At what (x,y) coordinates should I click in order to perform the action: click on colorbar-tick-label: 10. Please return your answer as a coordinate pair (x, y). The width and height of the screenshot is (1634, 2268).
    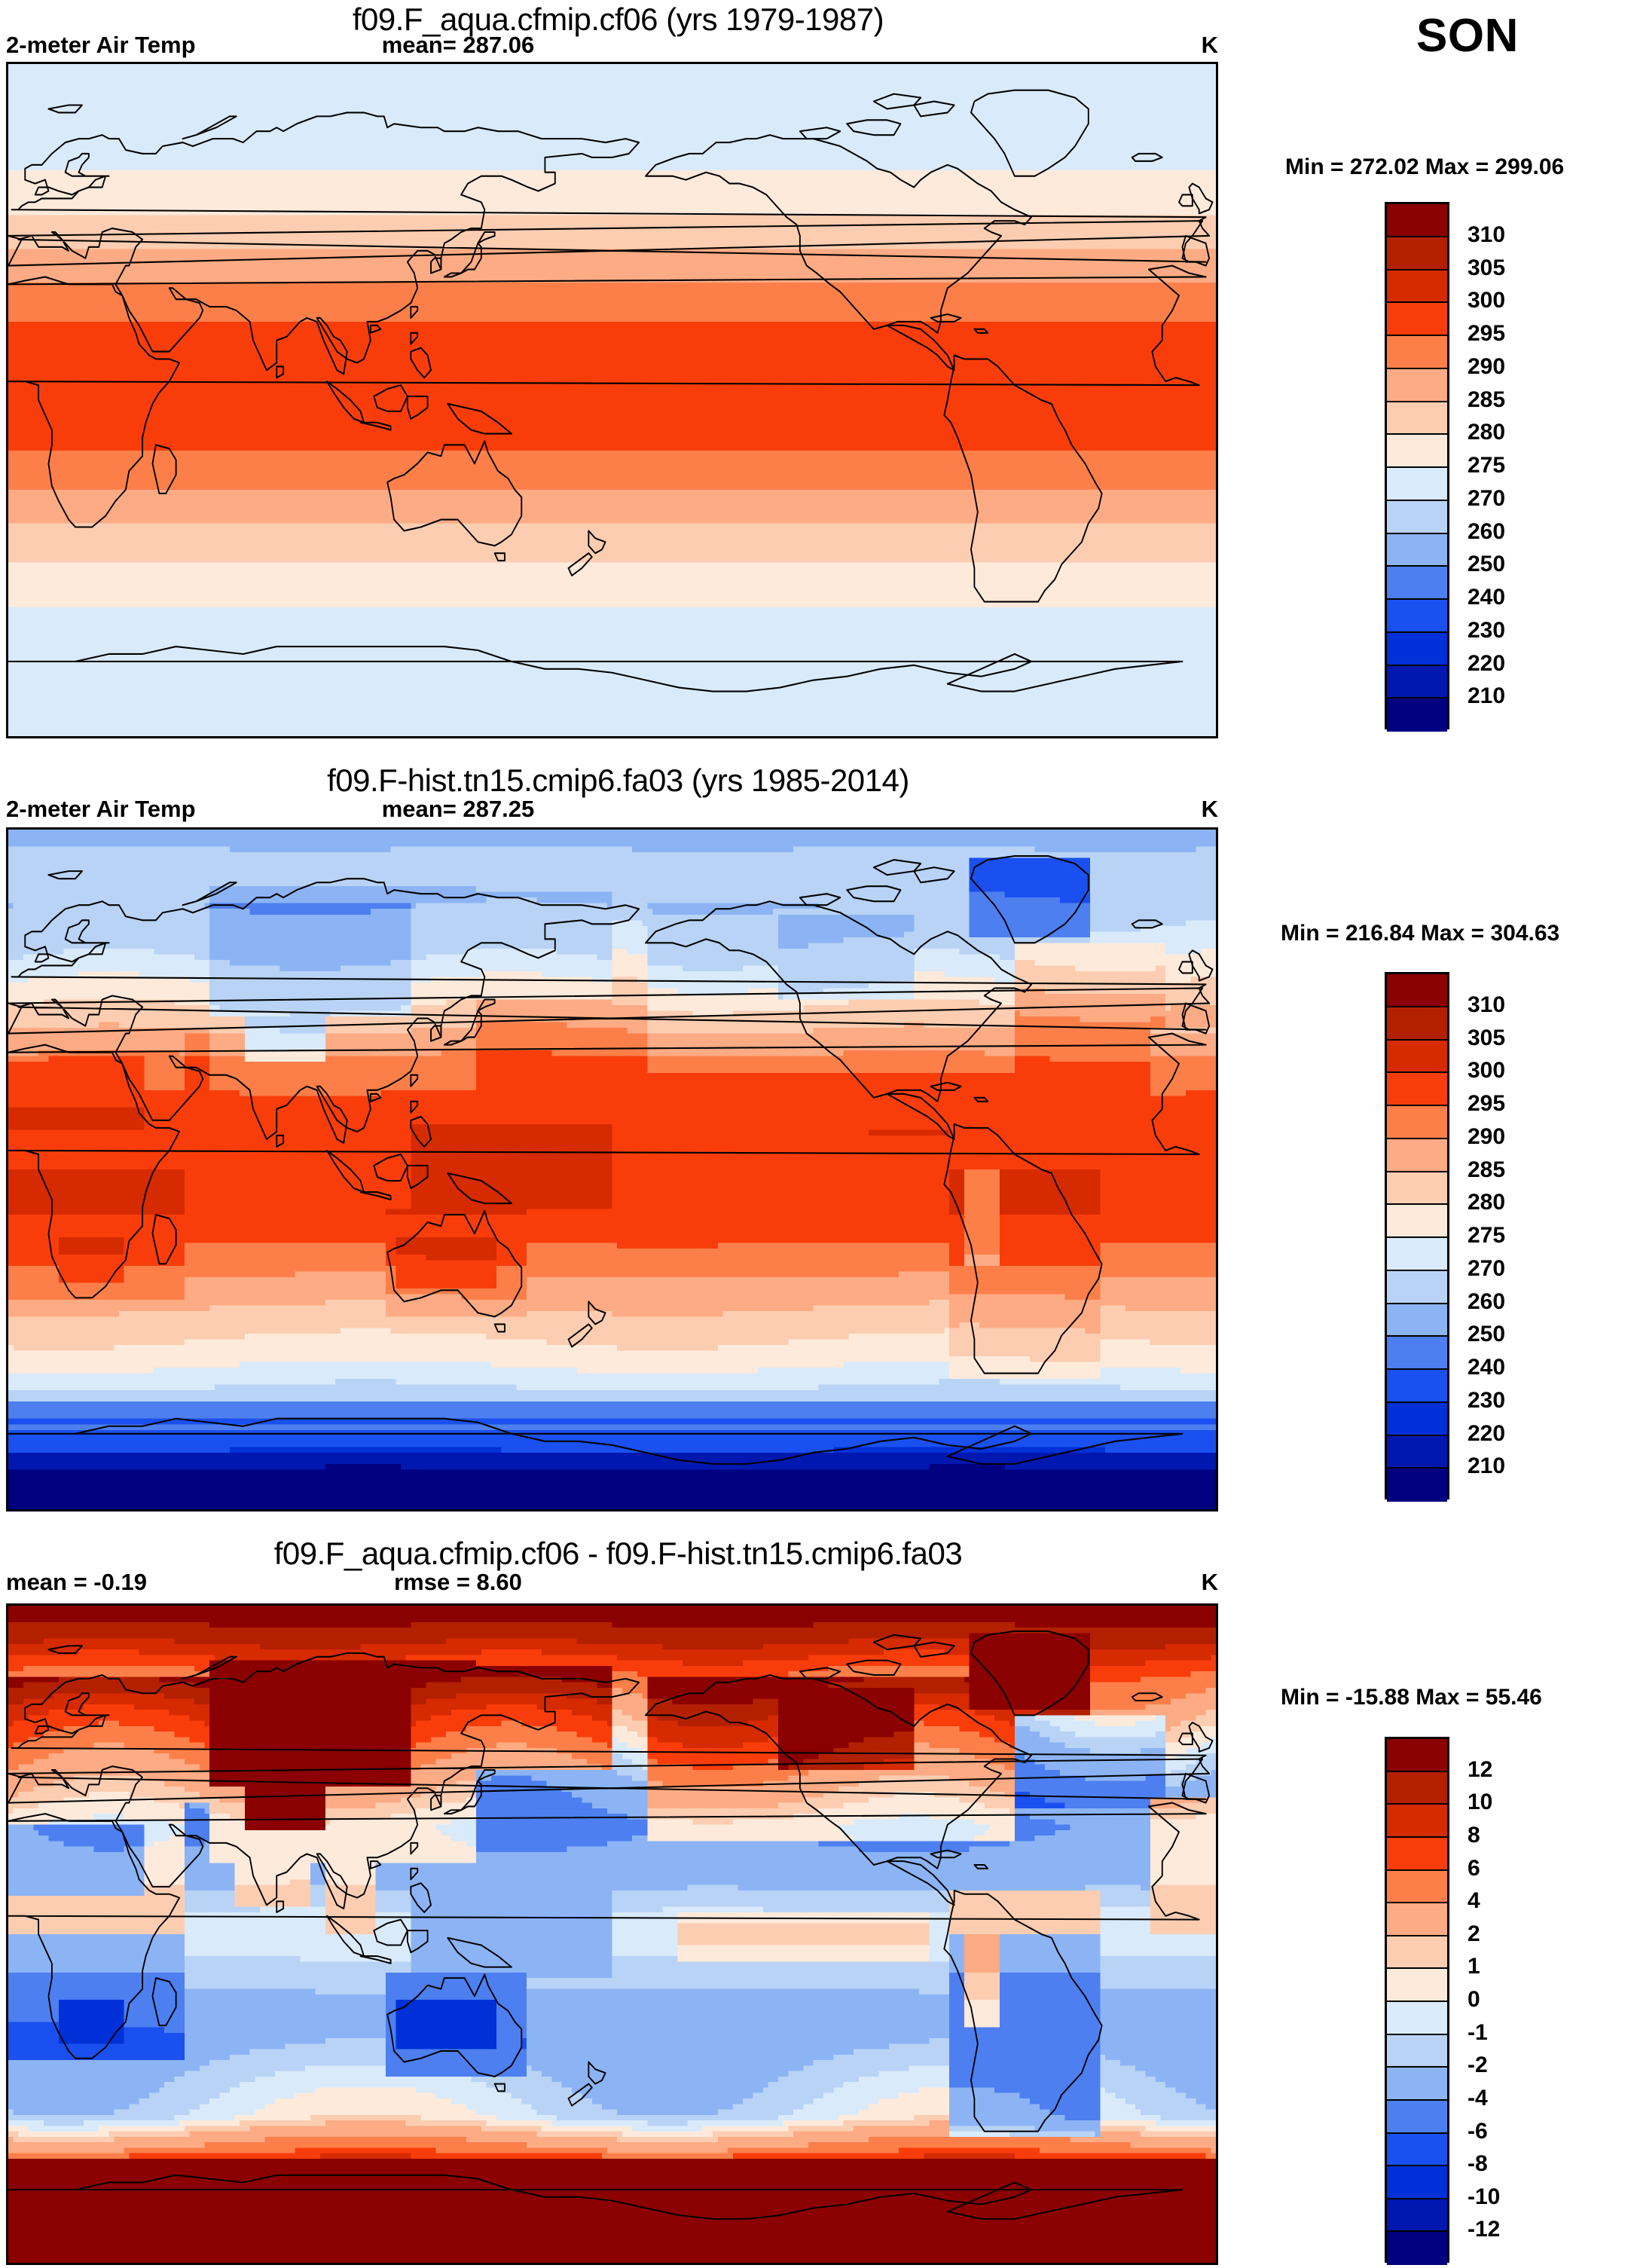
    Looking at the image, I should click on (1480, 1802).